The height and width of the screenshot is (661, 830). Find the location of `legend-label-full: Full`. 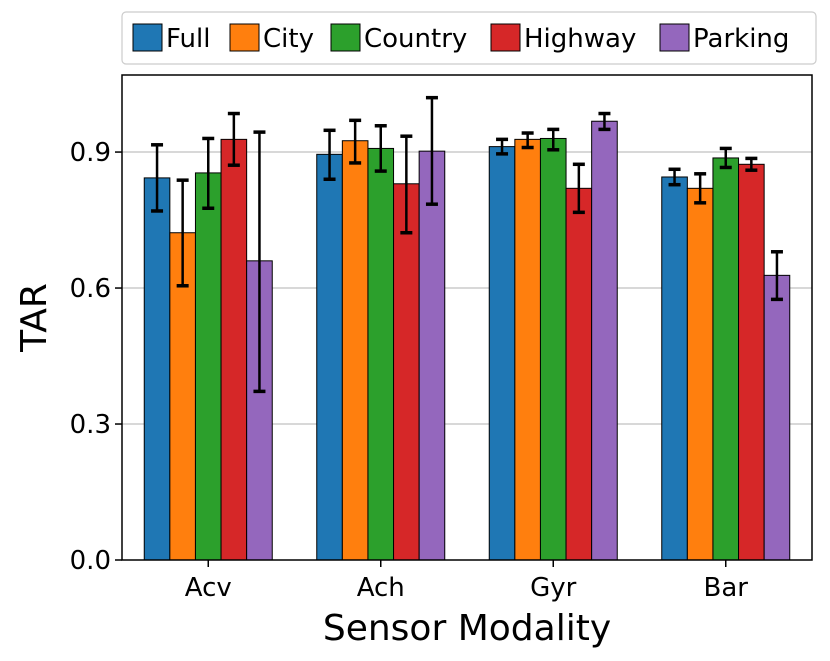

legend-label-full: Full is located at coordinates (188, 39).